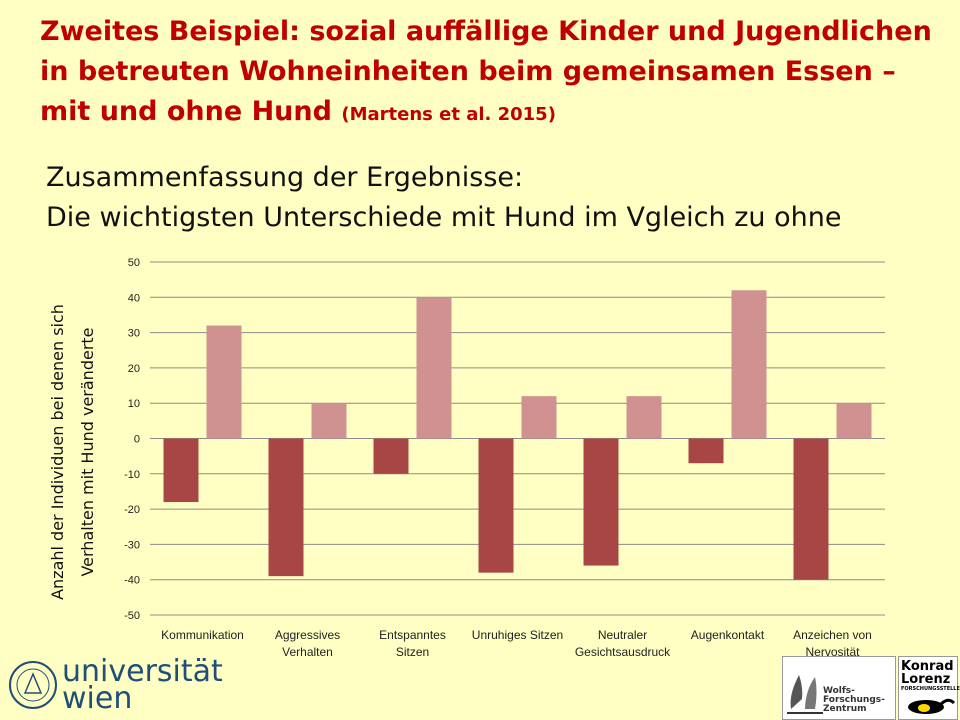  Describe the element at coordinates (285, 177) in the screenshot. I see `subtitle-line-1: Zusammenfassung der Ergebnisse:` at that location.